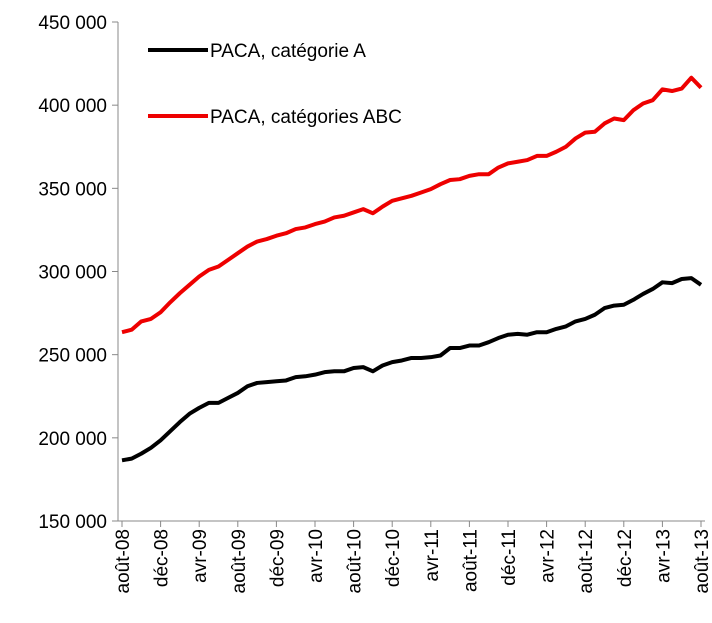 The image size is (712, 623). What do you see at coordinates (162, 558) in the screenshot?
I see `x-tick-label: déc-08` at bounding box center [162, 558].